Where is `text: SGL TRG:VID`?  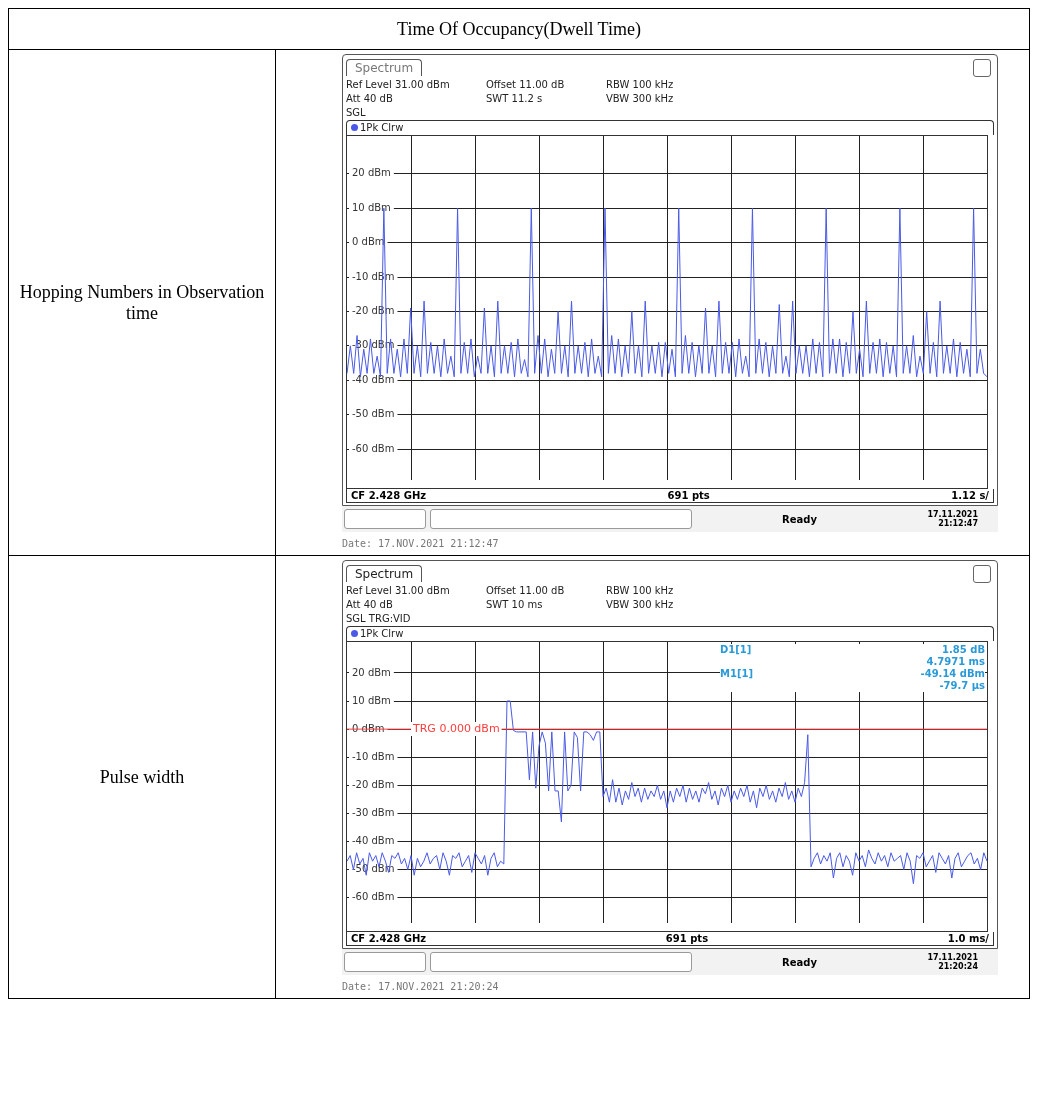
text: SGL TRG:VID is located at coordinates (378, 618).